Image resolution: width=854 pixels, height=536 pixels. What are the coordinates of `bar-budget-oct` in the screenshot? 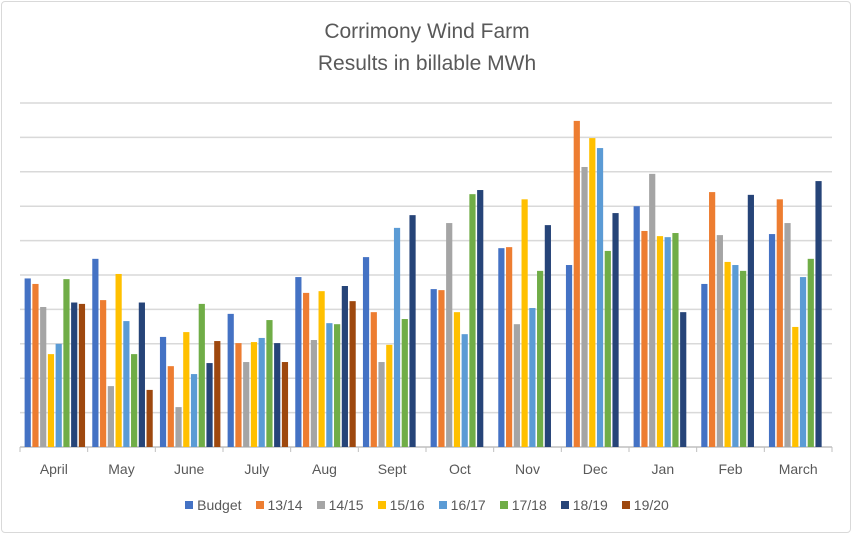 It's located at (433, 368).